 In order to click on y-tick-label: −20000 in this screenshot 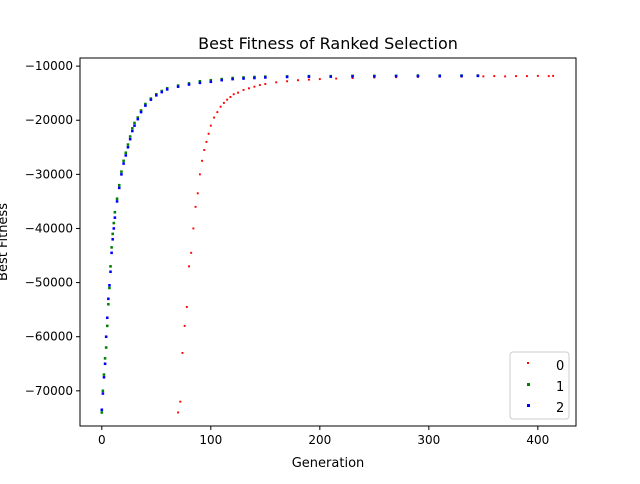, I will do `click(49, 120)`.